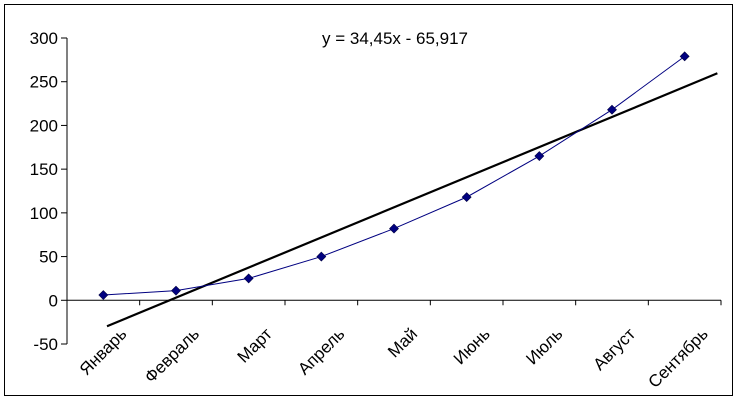  Describe the element at coordinates (678, 357) in the screenshot. I see `x-category-label: Сентябрь` at that location.